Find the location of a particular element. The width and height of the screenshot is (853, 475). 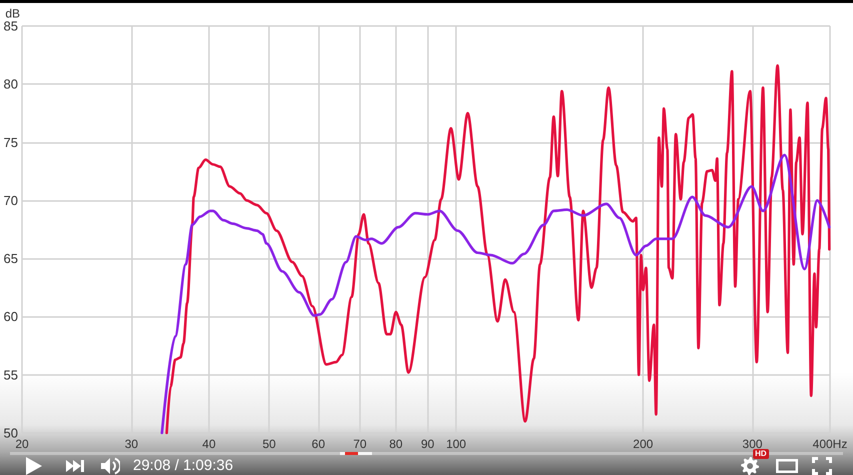

x-tick-label: 400Hz is located at coordinates (830, 444).